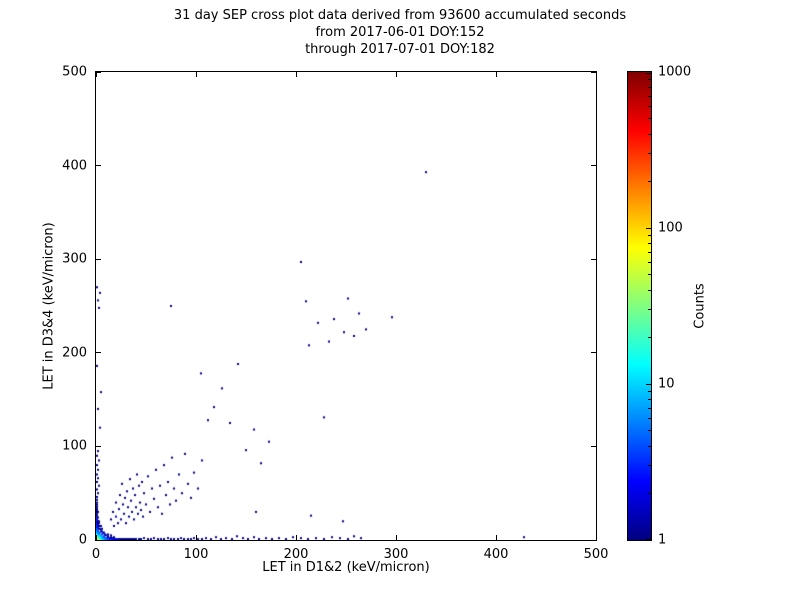 Image resolution: width=800 pixels, height=600 pixels. What do you see at coordinates (670, 228) in the screenshot?
I see `colorbar-tick-label: 100` at bounding box center [670, 228].